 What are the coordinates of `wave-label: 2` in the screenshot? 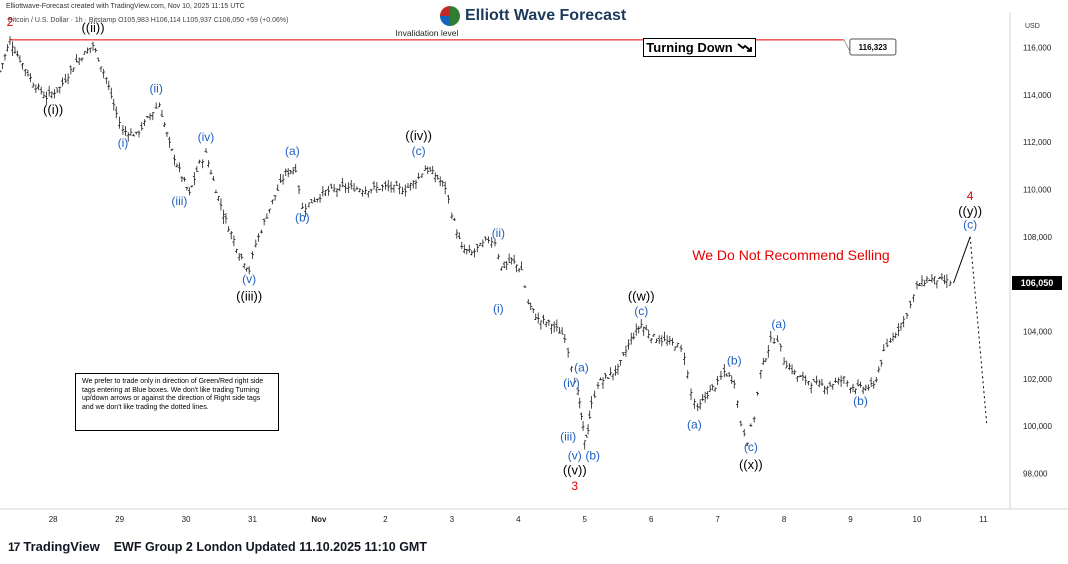 It's located at (10, 22).